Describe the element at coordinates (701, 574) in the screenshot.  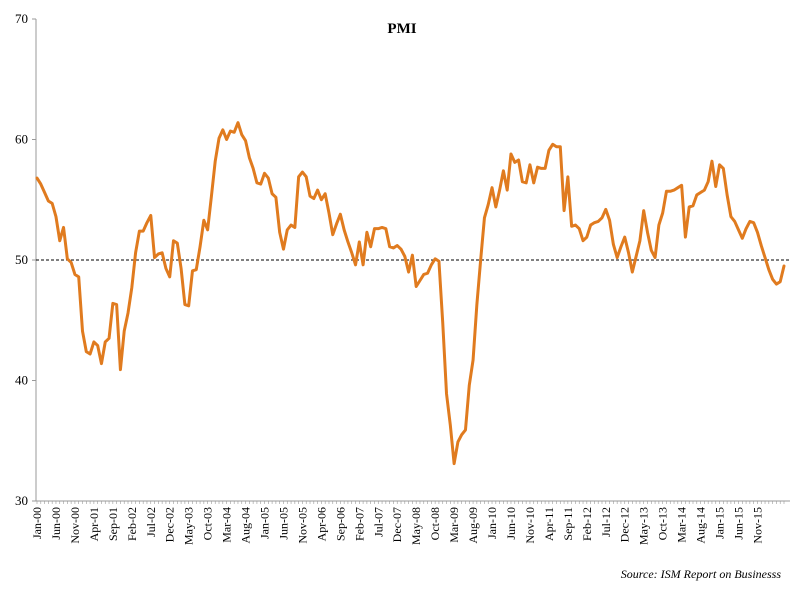
I see `source-note: Source: ISM Report on Businesss` at that location.